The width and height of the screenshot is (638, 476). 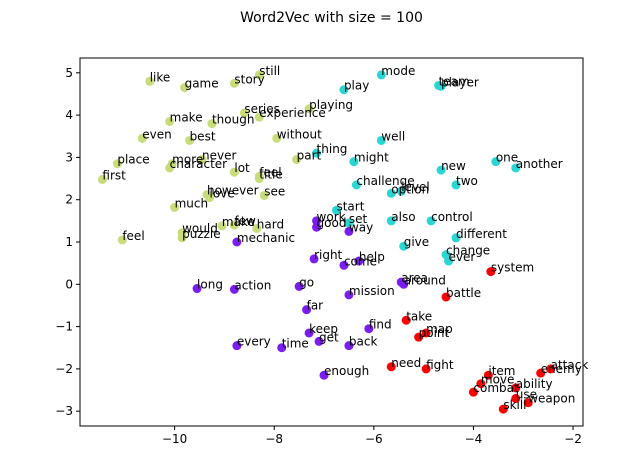 I want to click on word-label: few, so click(x=245, y=221).